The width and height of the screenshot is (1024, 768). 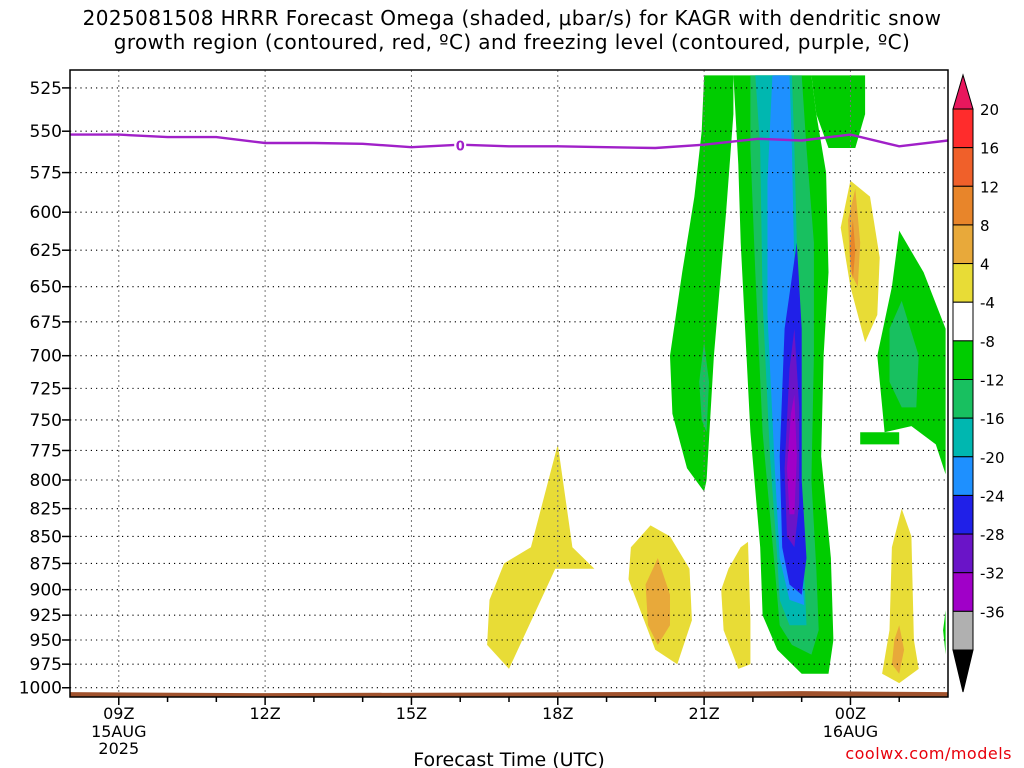 What do you see at coordinates (987, 303) in the screenshot?
I see `colorbar-label-5: -4` at bounding box center [987, 303].